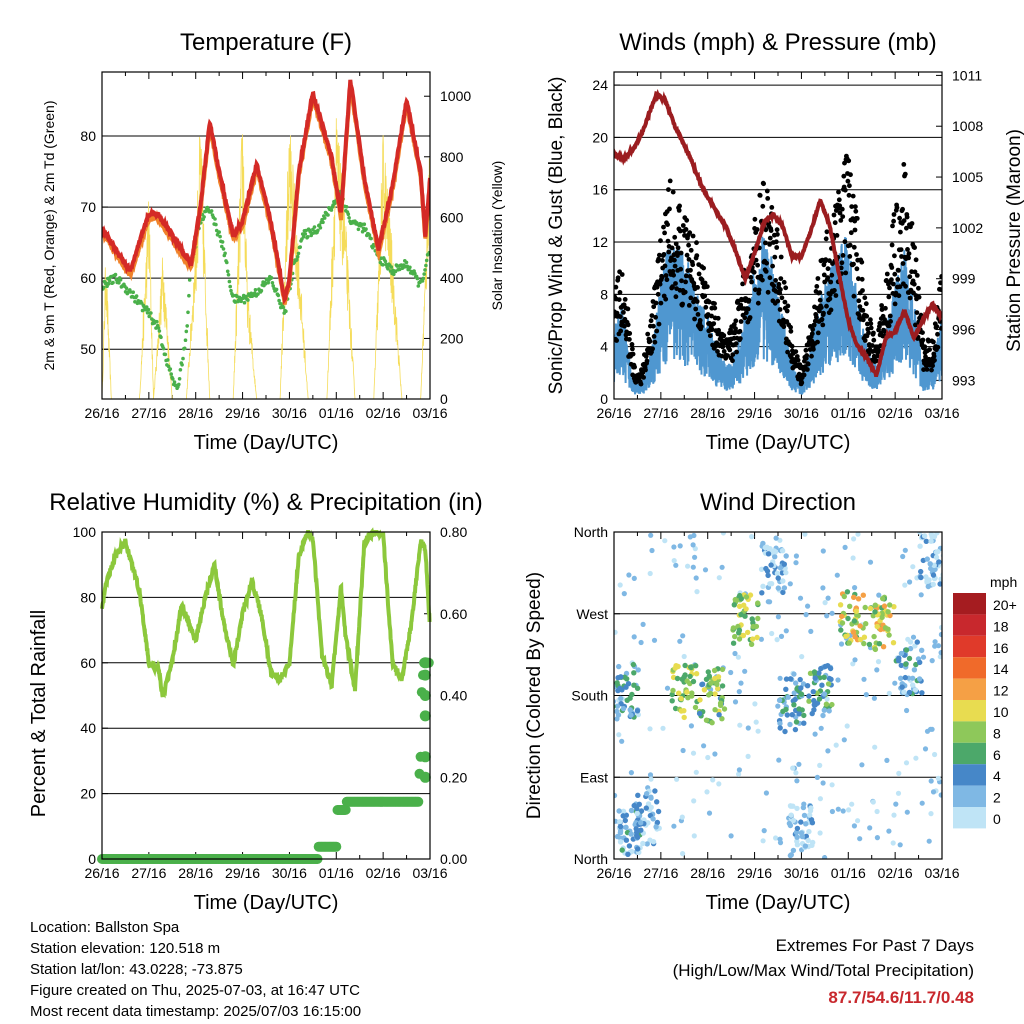  What do you see at coordinates (425, 777) in the screenshot?
I see `precip-point` at bounding box center [425, 777].